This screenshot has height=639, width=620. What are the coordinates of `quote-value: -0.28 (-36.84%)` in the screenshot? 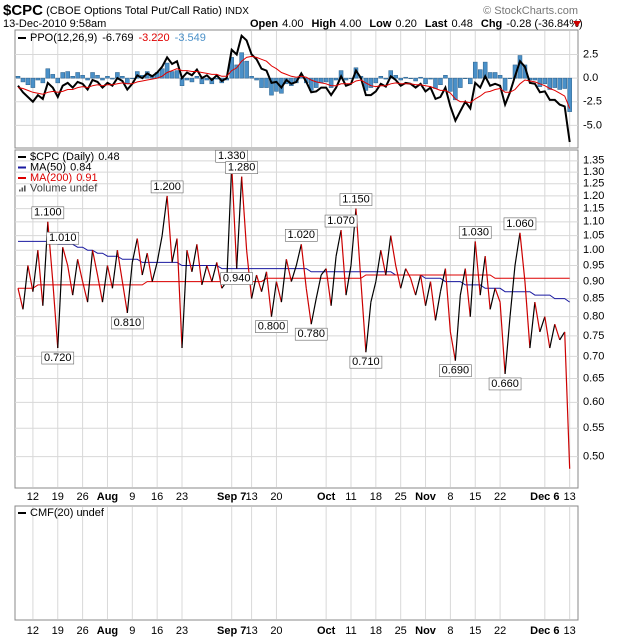 It's located at (544, 24).